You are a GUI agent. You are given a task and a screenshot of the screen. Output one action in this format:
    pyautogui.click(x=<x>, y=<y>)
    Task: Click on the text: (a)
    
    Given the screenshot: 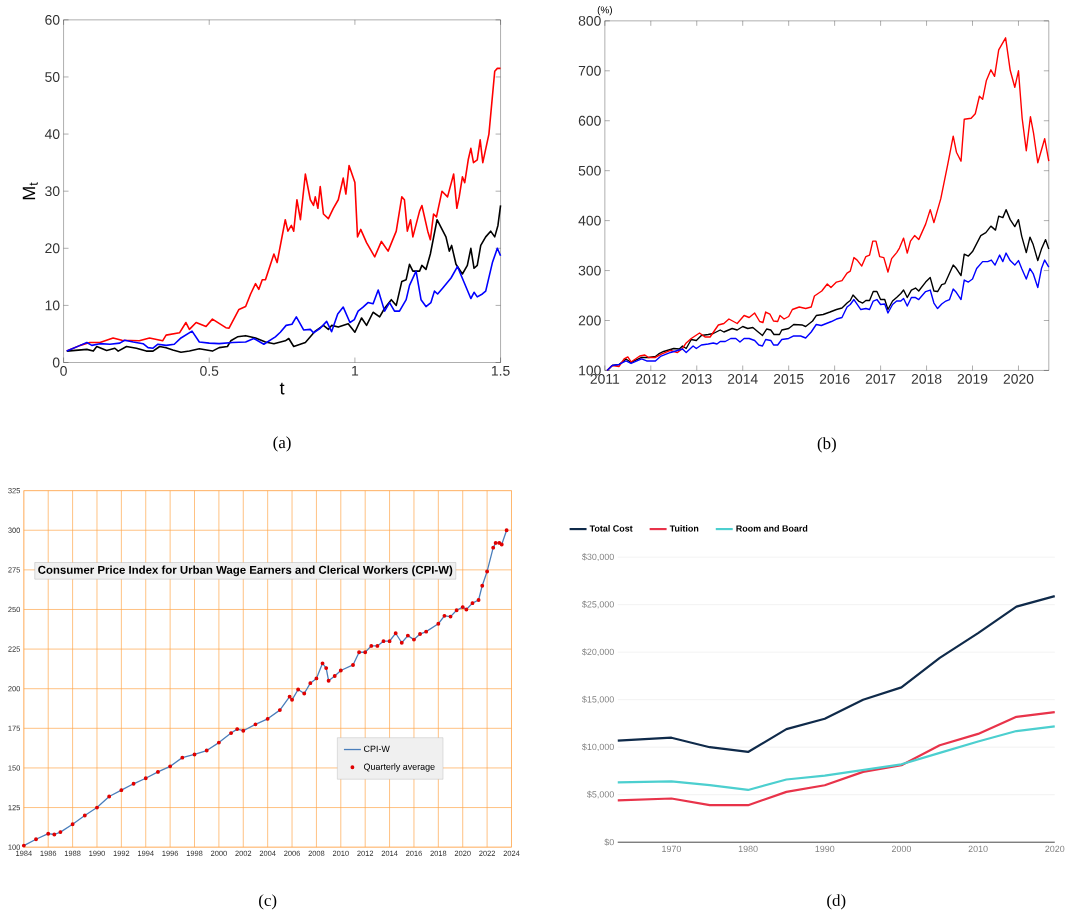 What is the action you would take?
    pyautogui.click(x=282, y=444)
    